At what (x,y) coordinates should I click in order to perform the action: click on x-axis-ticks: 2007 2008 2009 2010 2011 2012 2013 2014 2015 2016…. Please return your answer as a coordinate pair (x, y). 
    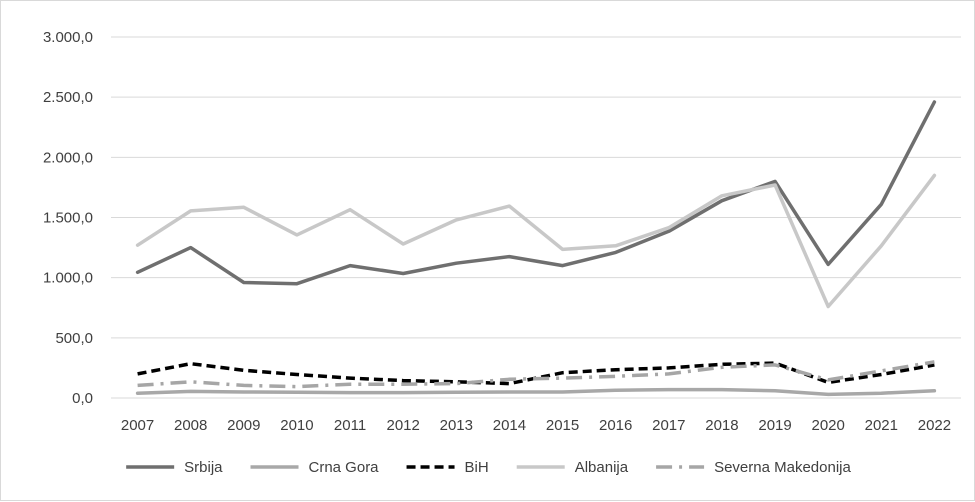
    Looking at the image, I should click on (536, 425).